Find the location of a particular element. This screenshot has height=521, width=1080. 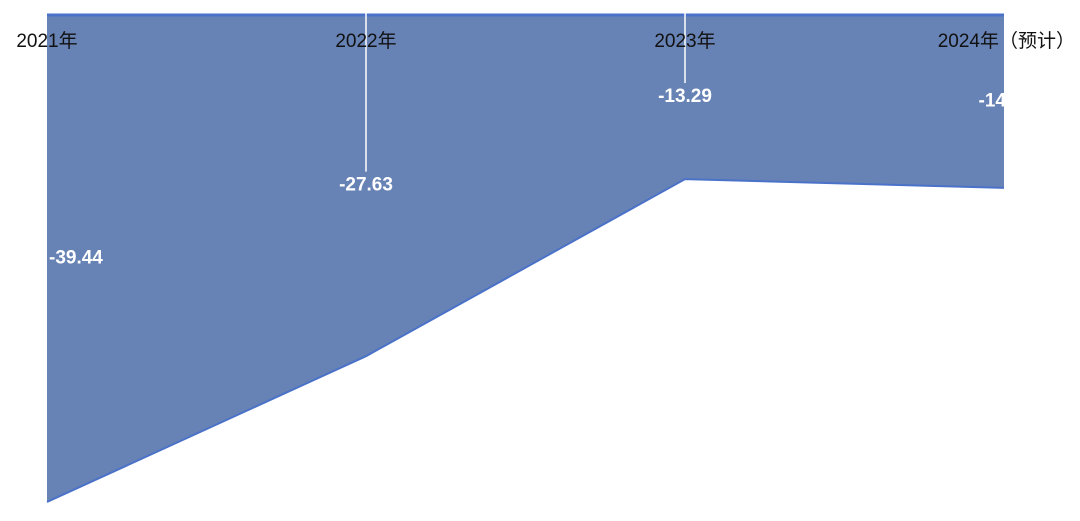

value-label: -13.29 is located at coordinates (685, 96).